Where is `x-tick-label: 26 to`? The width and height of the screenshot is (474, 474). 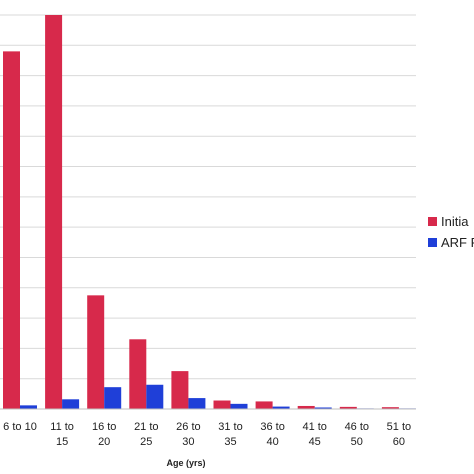 x-tick-label: 26 to is located at coordinates (188, 427).